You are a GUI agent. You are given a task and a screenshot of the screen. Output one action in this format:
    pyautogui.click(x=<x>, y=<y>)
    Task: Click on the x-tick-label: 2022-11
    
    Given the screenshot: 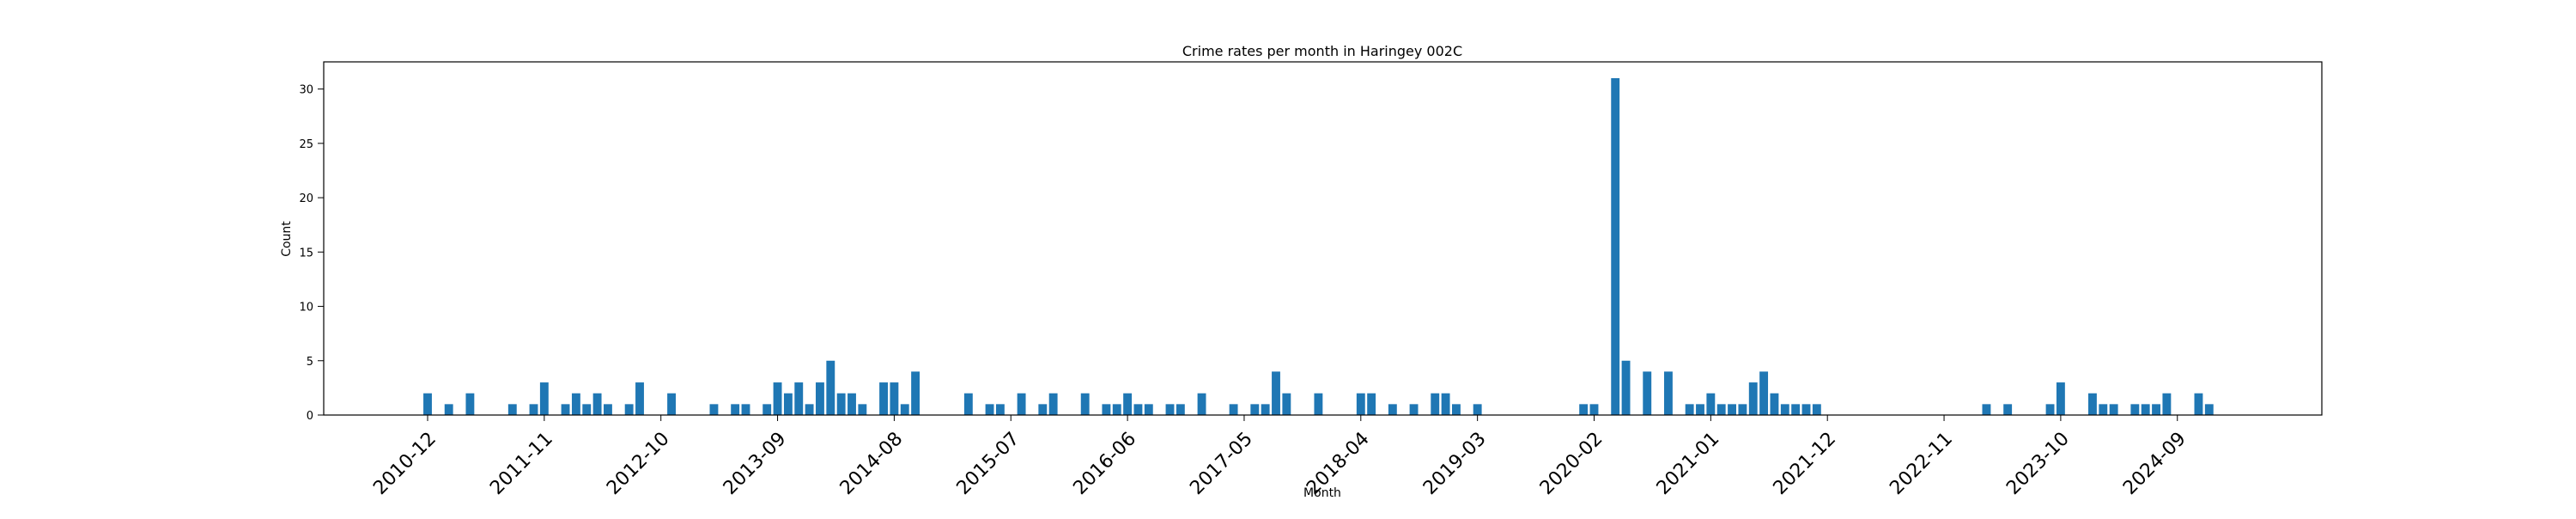 What is the action you would take?
    pyautogui.click(x=1922, y=463)
    